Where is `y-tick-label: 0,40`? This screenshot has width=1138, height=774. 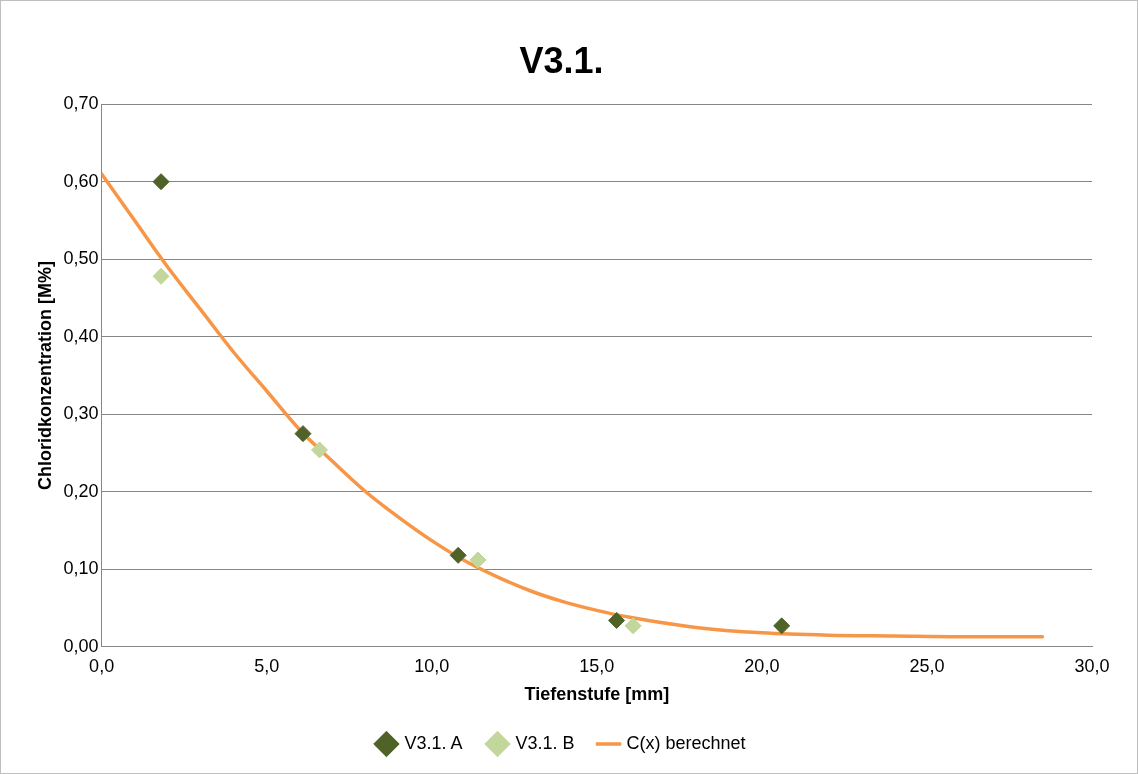
y-tick-label: 0,40 is located at coordinates (81, 335).